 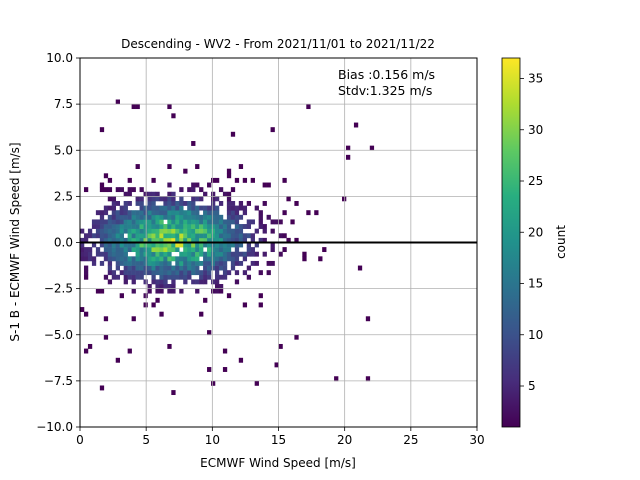 What do you see at coordinates (535, 130) in the screenshot?
I see `colorbar-tick-label: 30` at bounding box center [535, 130].